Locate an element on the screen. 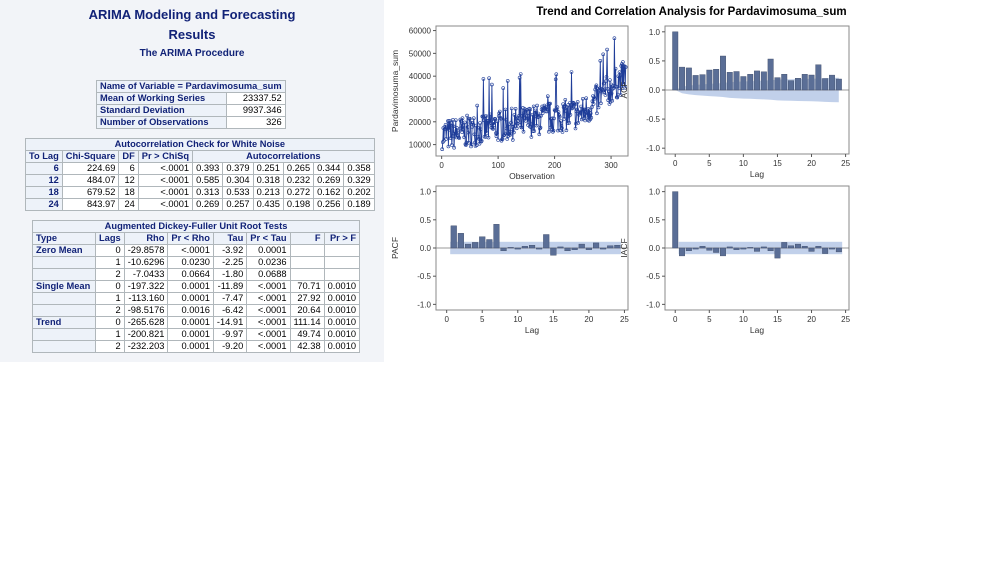  cell-autocorrelation: 0.304 is located at coordinates (238, 180).